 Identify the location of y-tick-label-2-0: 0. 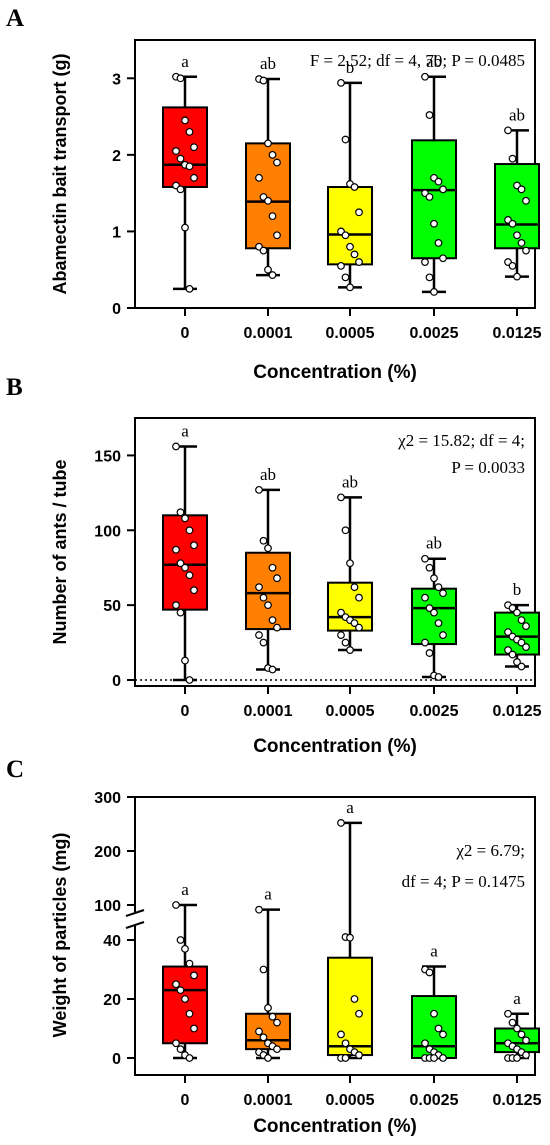
(116, 1059).